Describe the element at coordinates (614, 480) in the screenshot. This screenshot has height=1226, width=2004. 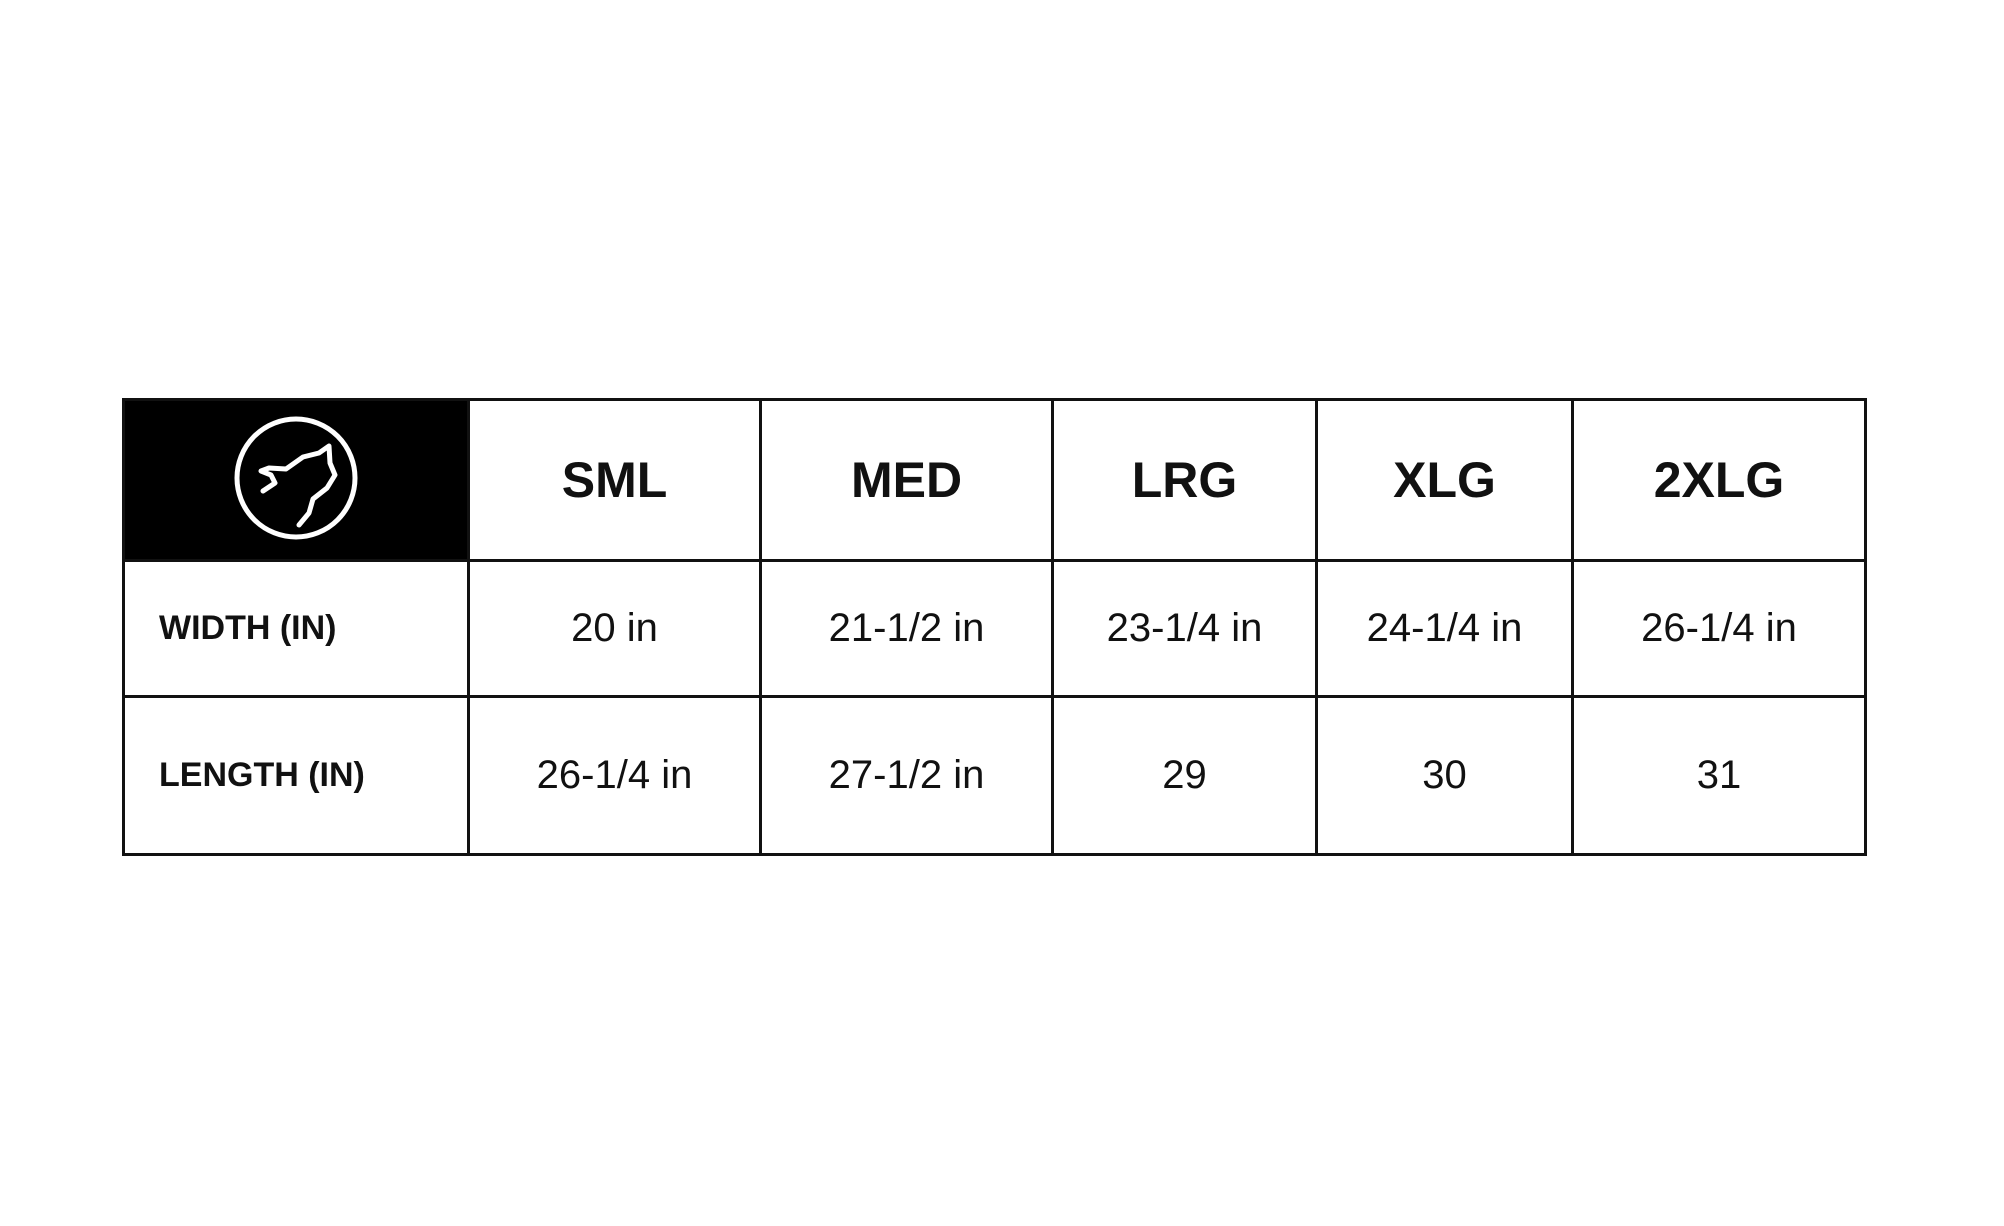
I see `column-header-sml: SML` at that location.